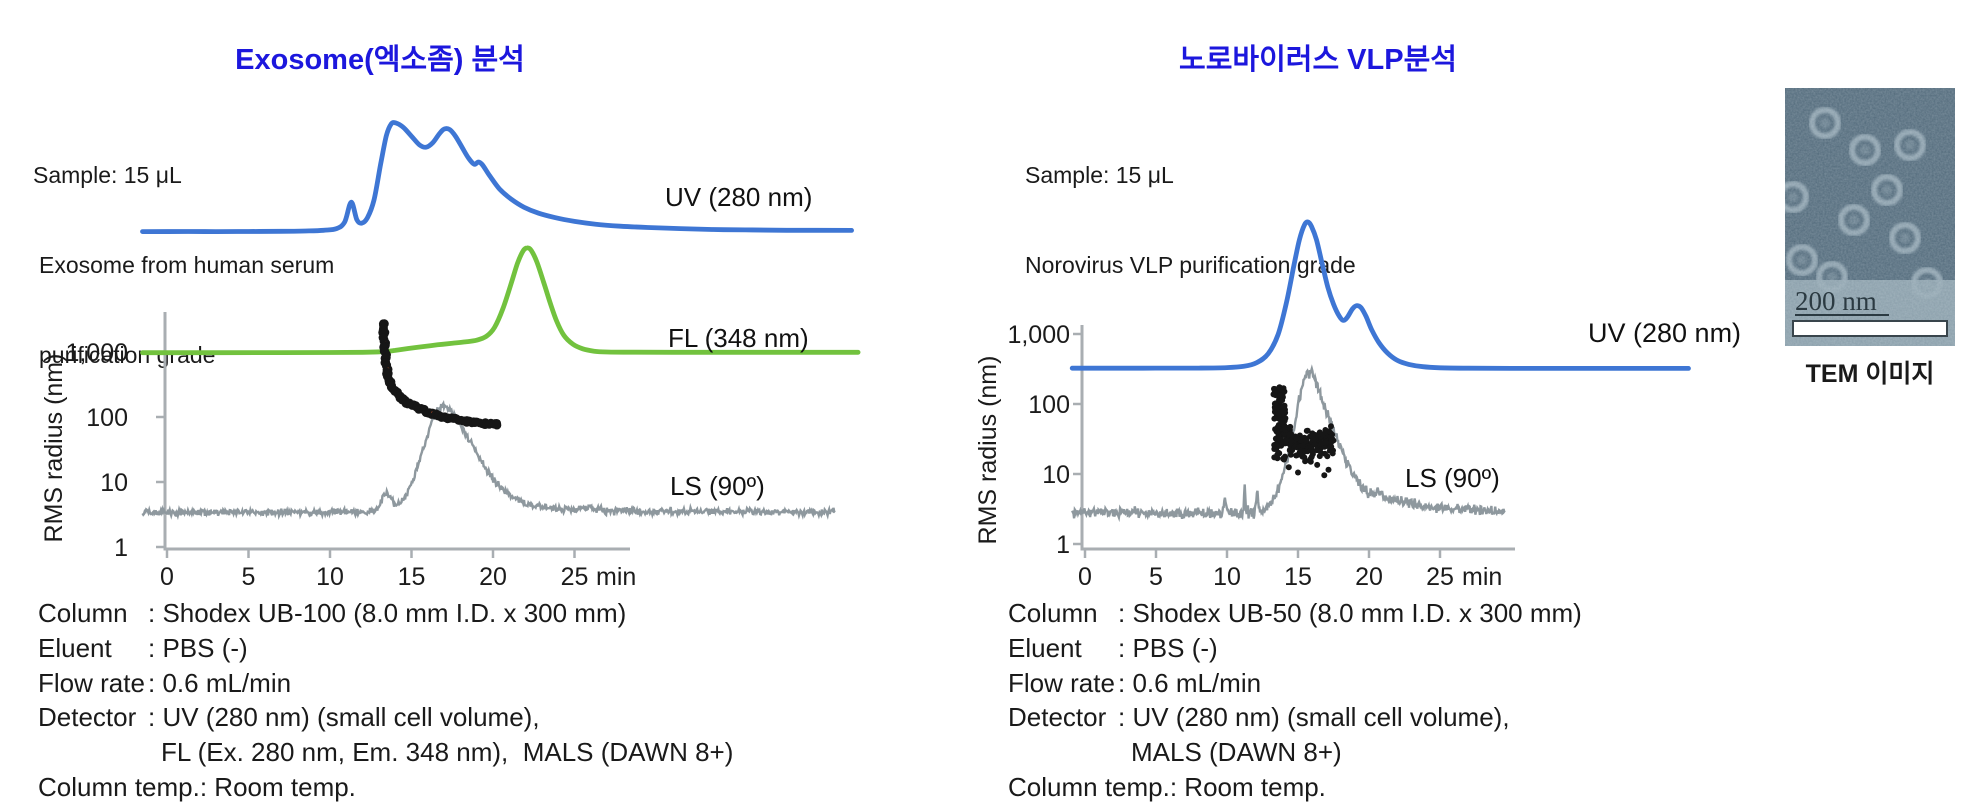 Image resolution: width=1982 pixels, height=810 pixels. I want to click on condition-value: : Shodex UB-100 (8.0 mm I.D. x 300 mm), so click(387, 613).